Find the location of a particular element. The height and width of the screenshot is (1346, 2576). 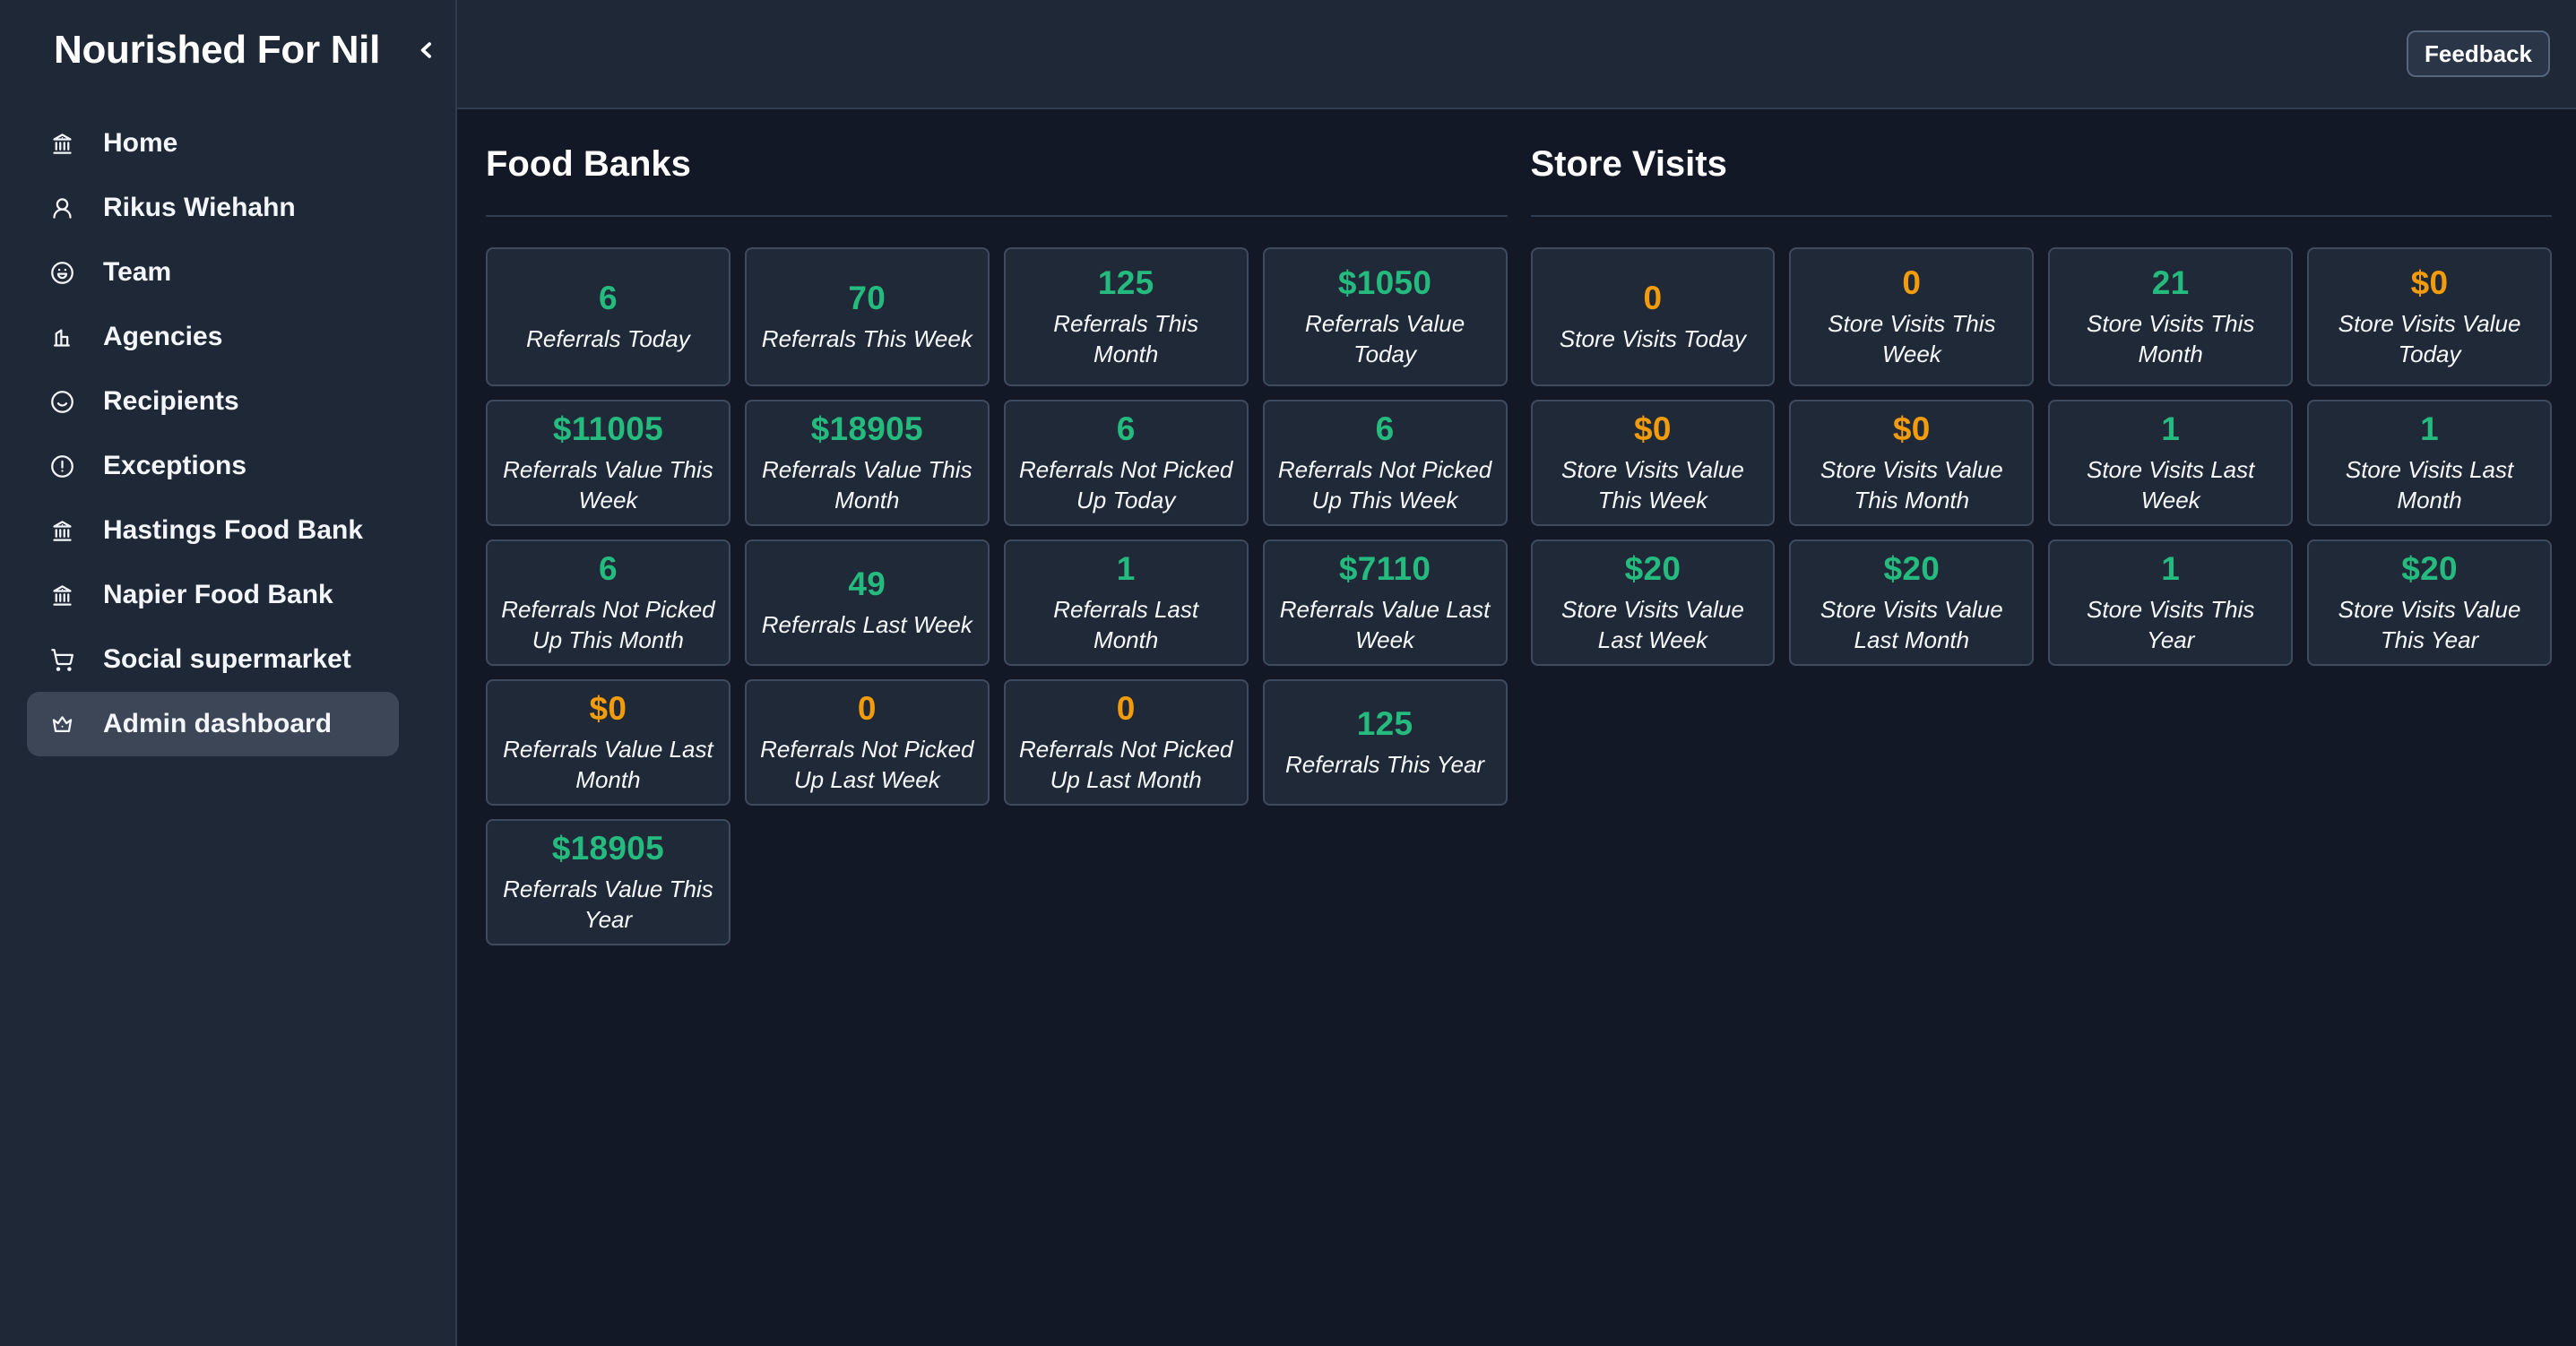

stat-card: $18905 Referrals Value This Year is located at coordinates (608, 882).